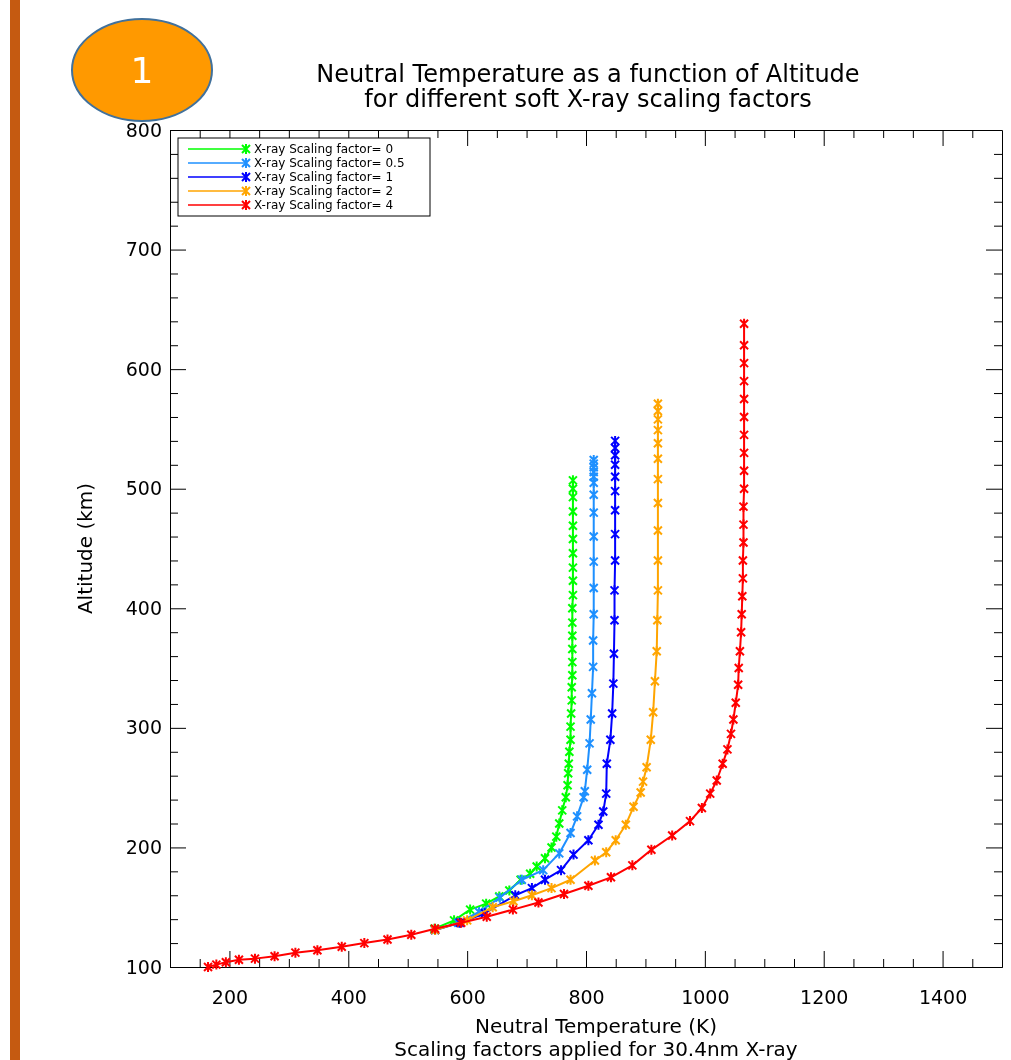  Describe the element at coordinates (324, 149) in the screenshot. I see `legend-label: X-ray Scaling factor= 0` at that location.